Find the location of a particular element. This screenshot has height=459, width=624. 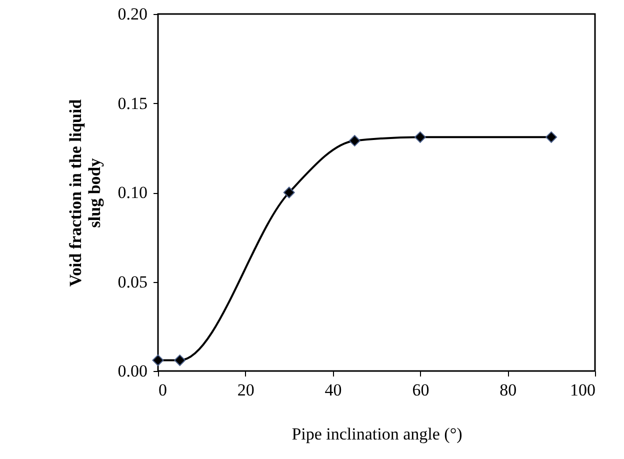

y-axis-title: Void fraction in the liquid slug body is located at coordinates (85, 192).